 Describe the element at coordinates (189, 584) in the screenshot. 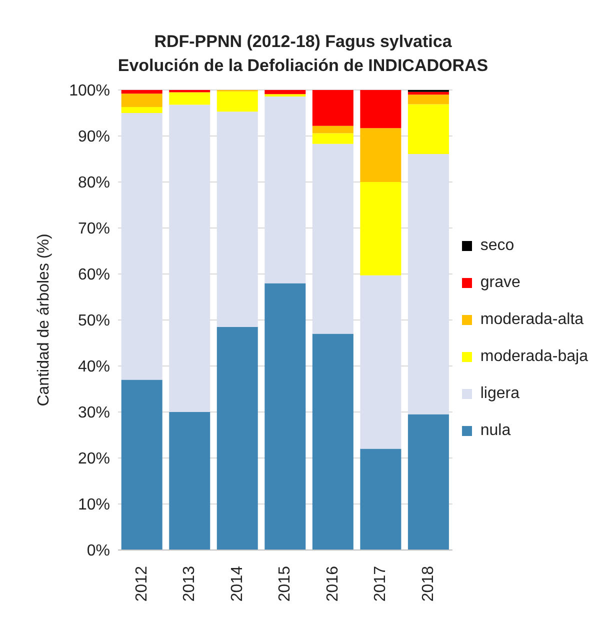

I see `x-tick-label: 2013` at that location.